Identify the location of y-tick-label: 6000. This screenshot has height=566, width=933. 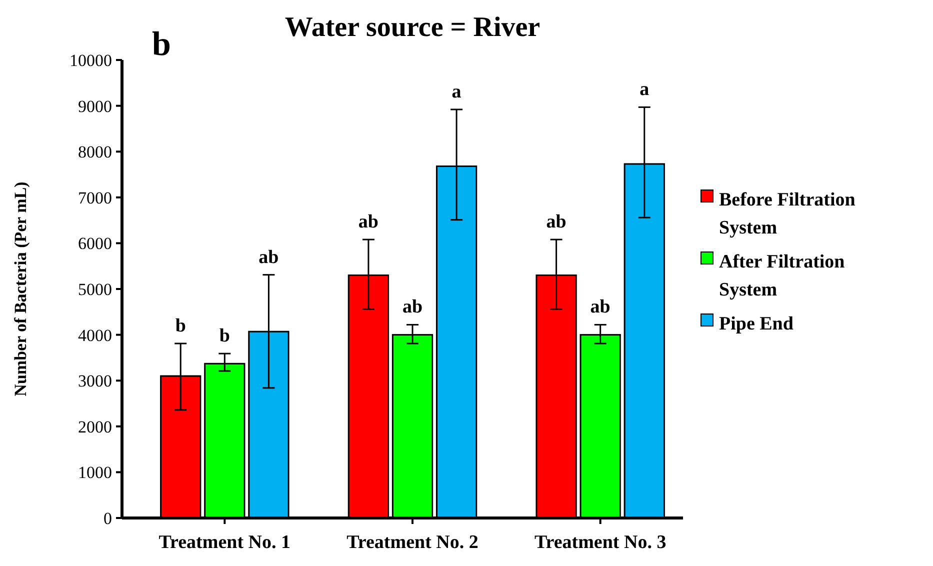
(95, 244).